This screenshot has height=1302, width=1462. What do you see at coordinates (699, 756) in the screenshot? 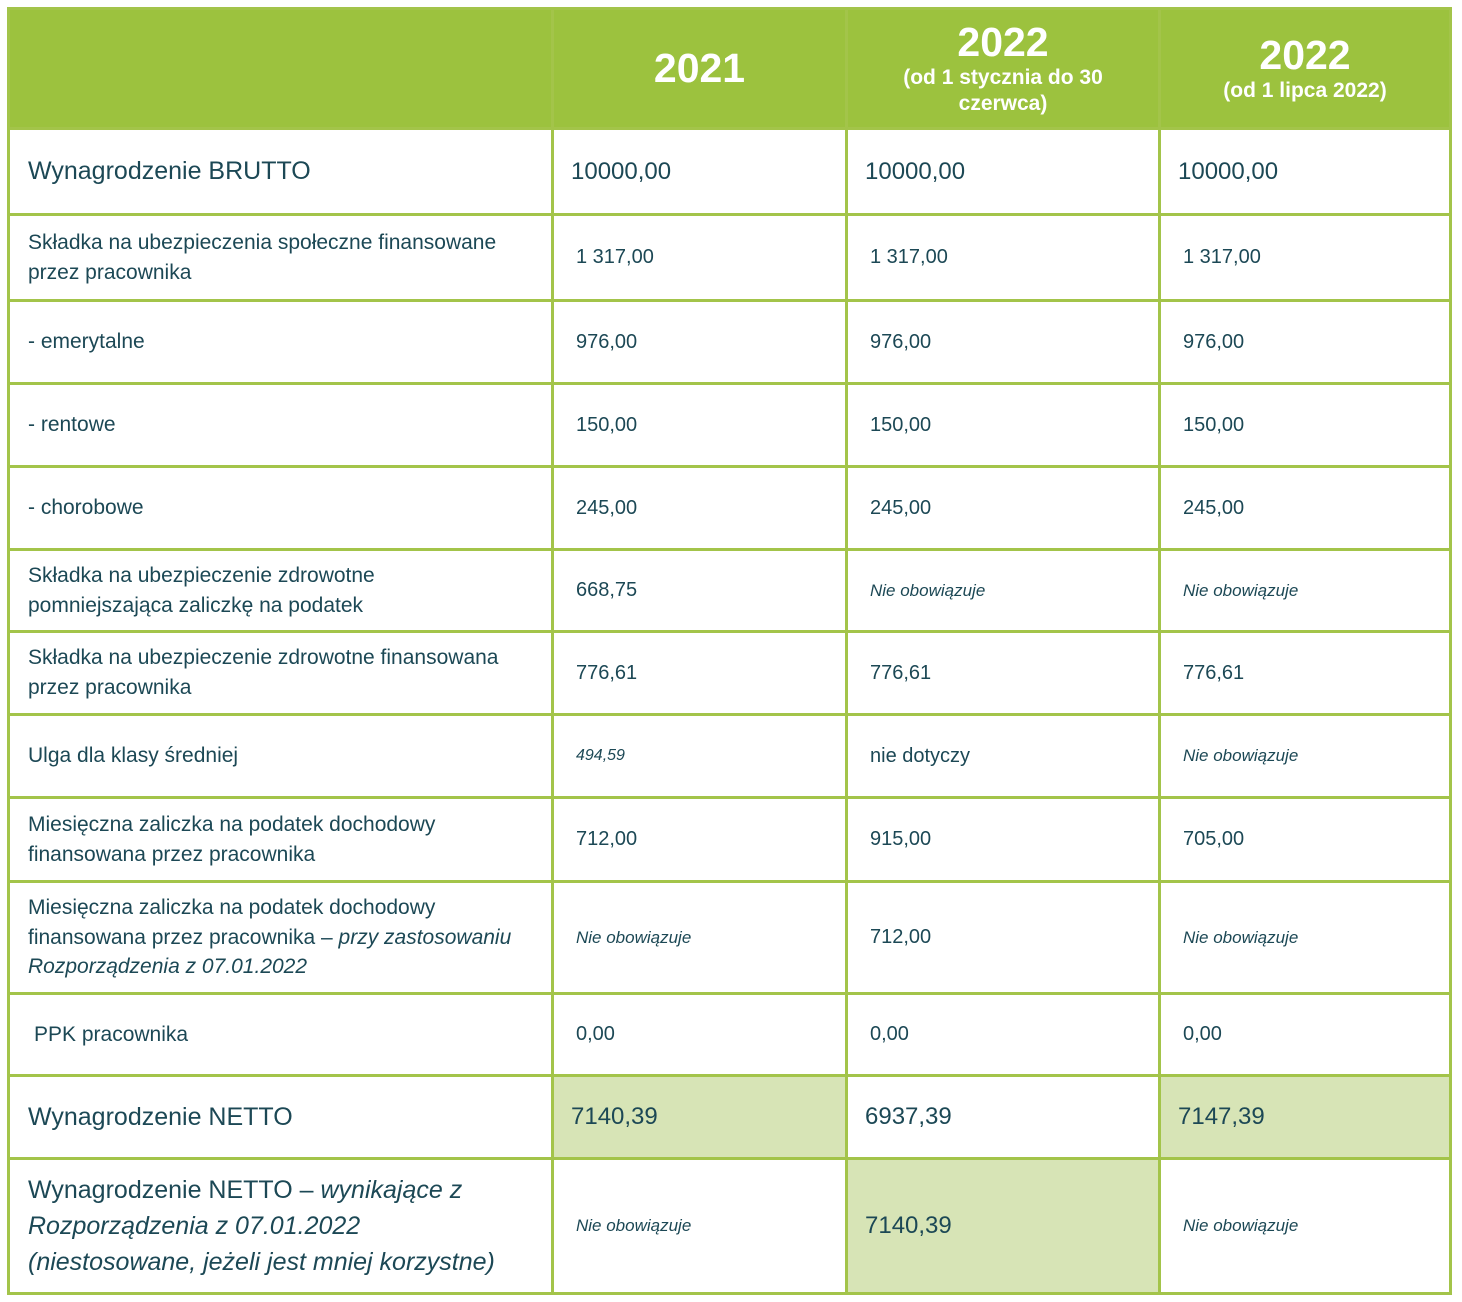
I see `value-cell-row7-2021: 494,59` at bounding box center [699, 756].